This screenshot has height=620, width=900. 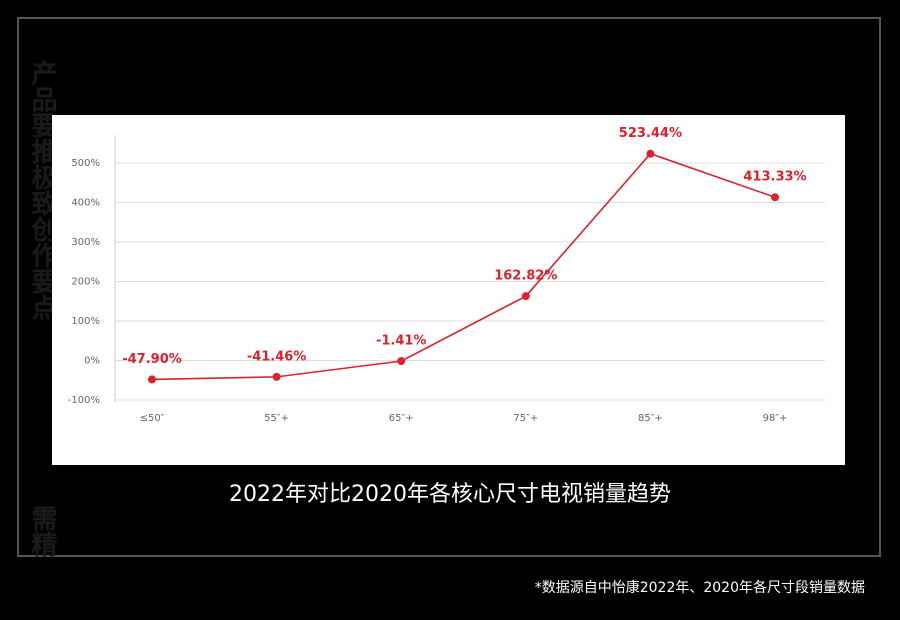 I want to click on y-tick-label: 300%, so click(x=85, y=242).